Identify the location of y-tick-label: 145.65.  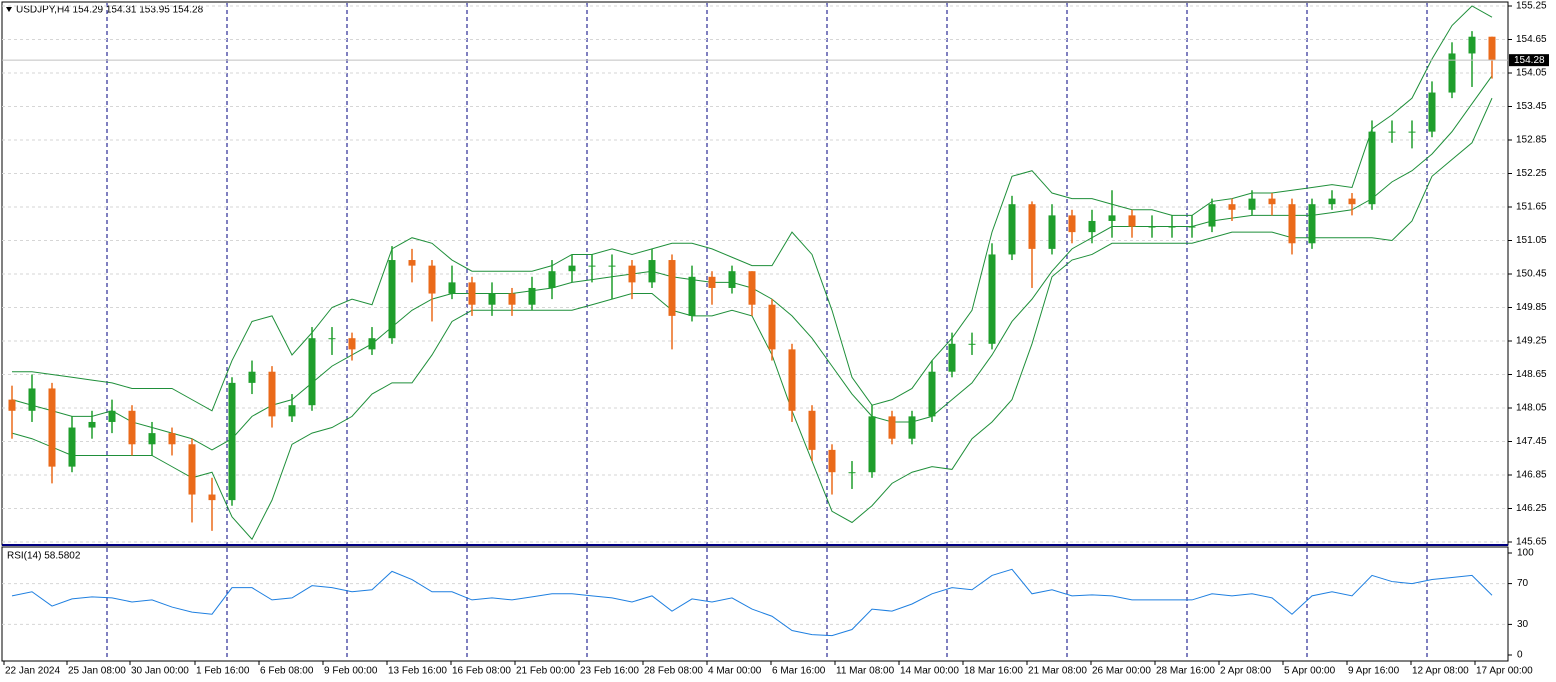
(1531, 542).